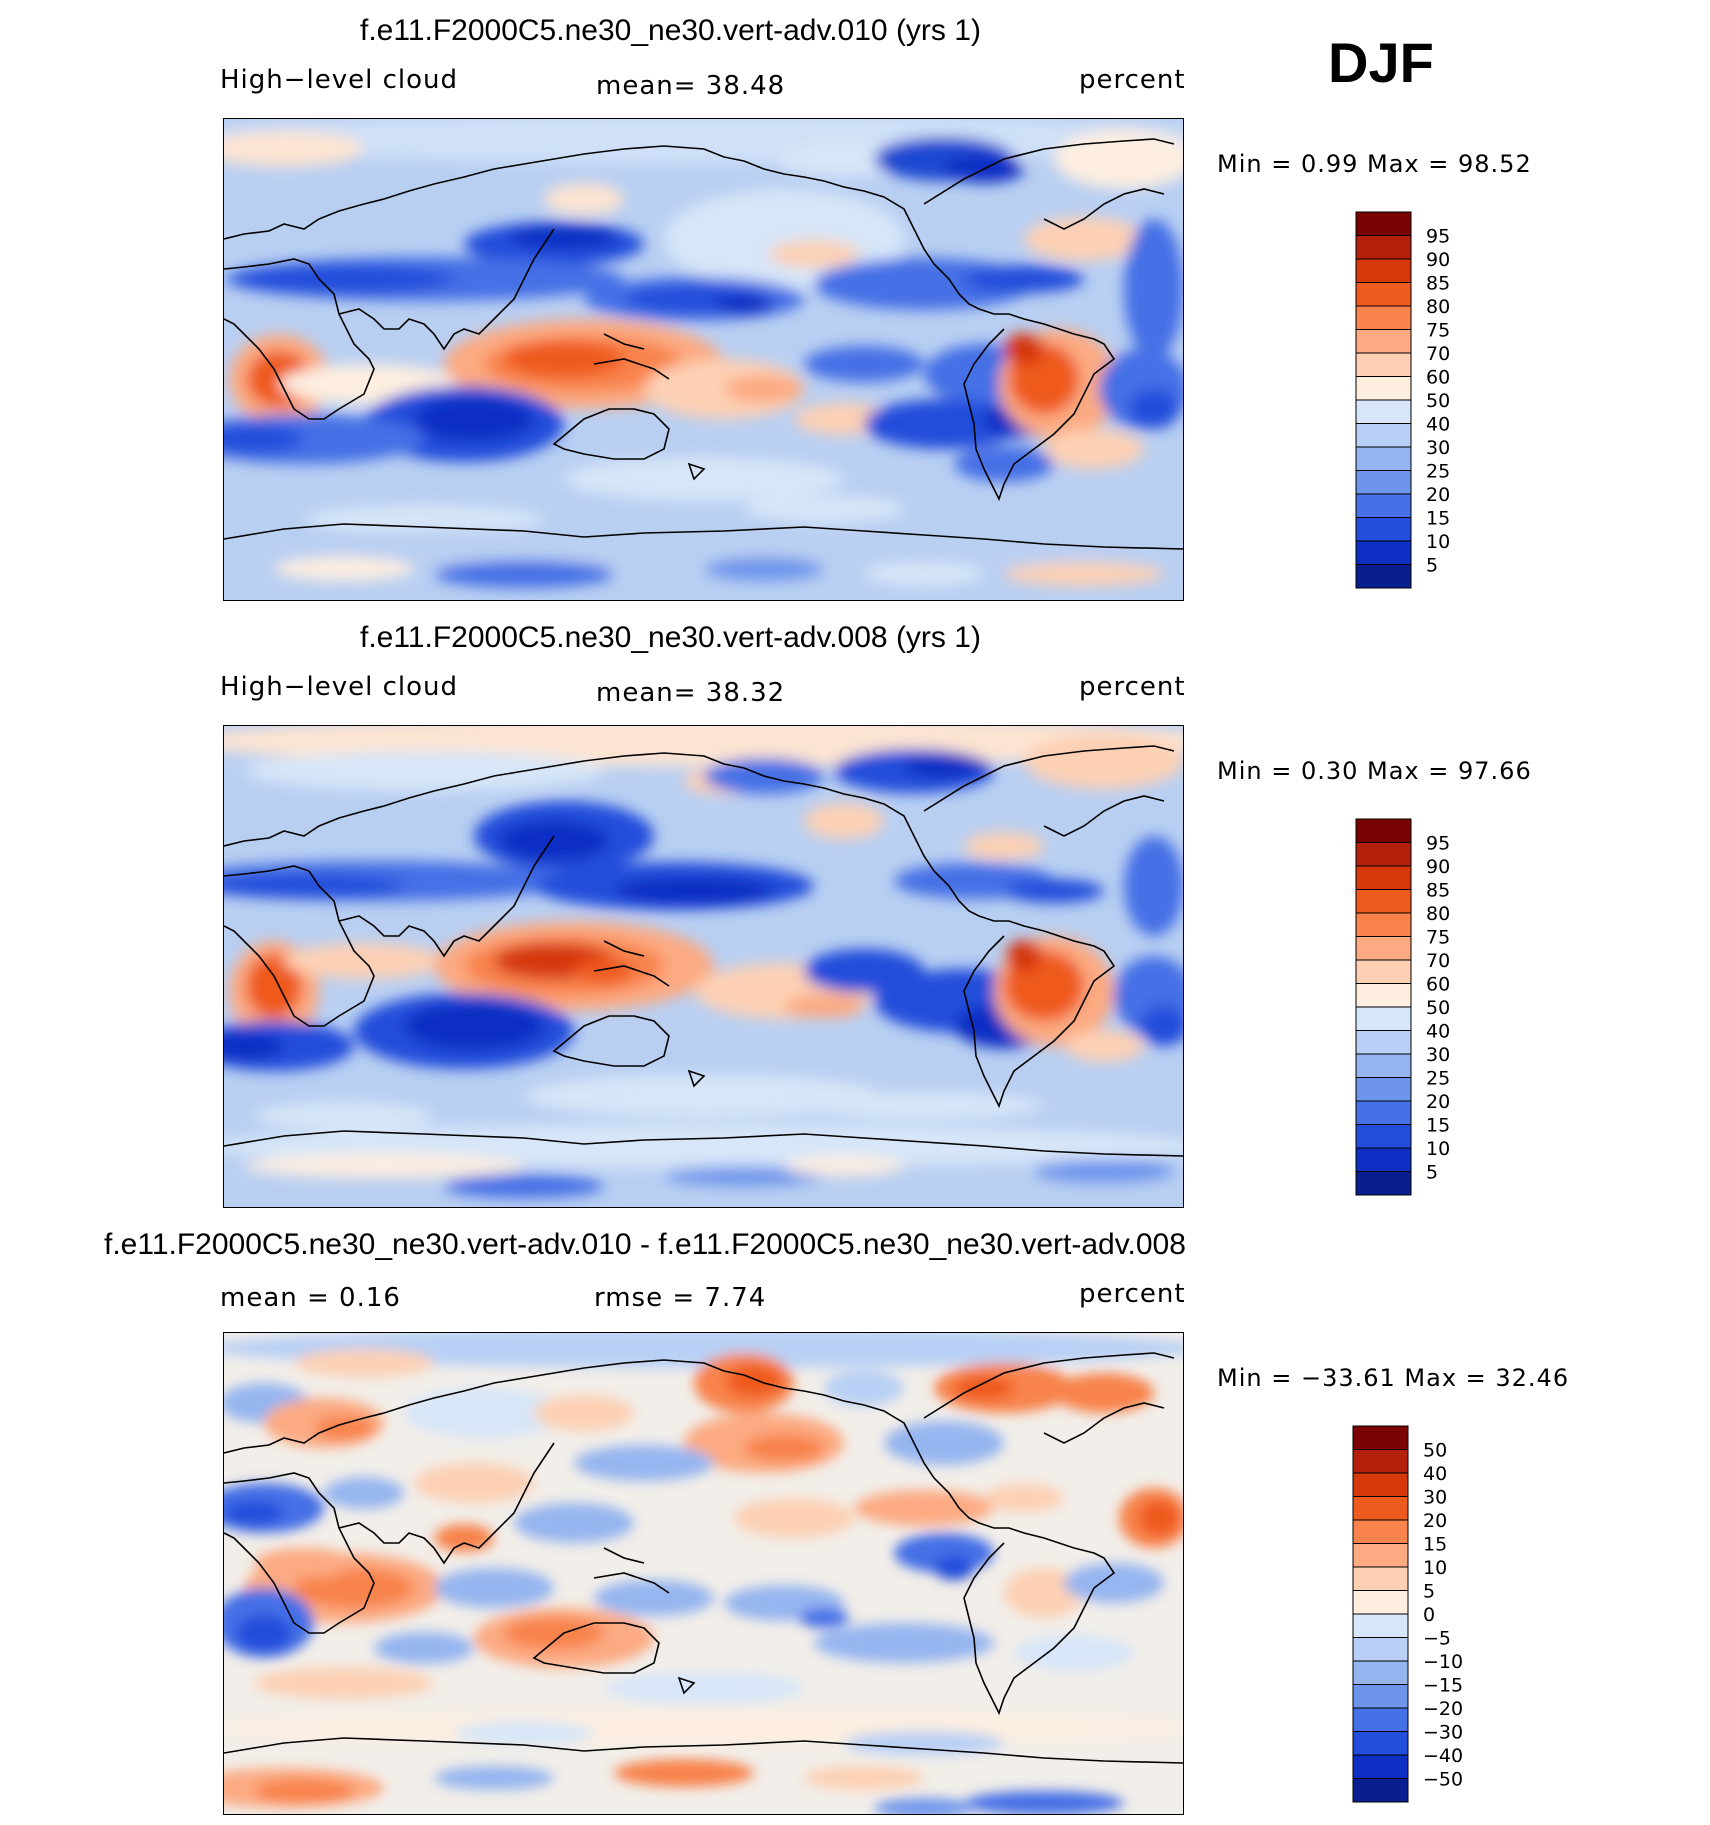 This screenshot has height=1825, width=1710. I want to click on colorbar-tick-label: −40, so click(1443, 1756).